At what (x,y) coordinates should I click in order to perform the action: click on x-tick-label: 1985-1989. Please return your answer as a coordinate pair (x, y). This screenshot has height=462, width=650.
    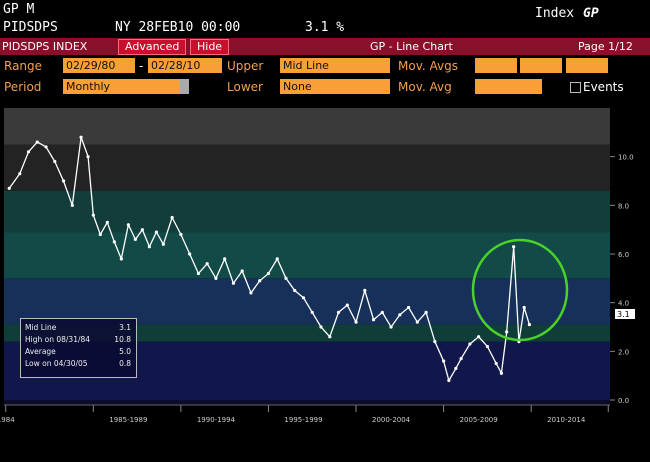
    Looking at the image, I should click on (128, 420).